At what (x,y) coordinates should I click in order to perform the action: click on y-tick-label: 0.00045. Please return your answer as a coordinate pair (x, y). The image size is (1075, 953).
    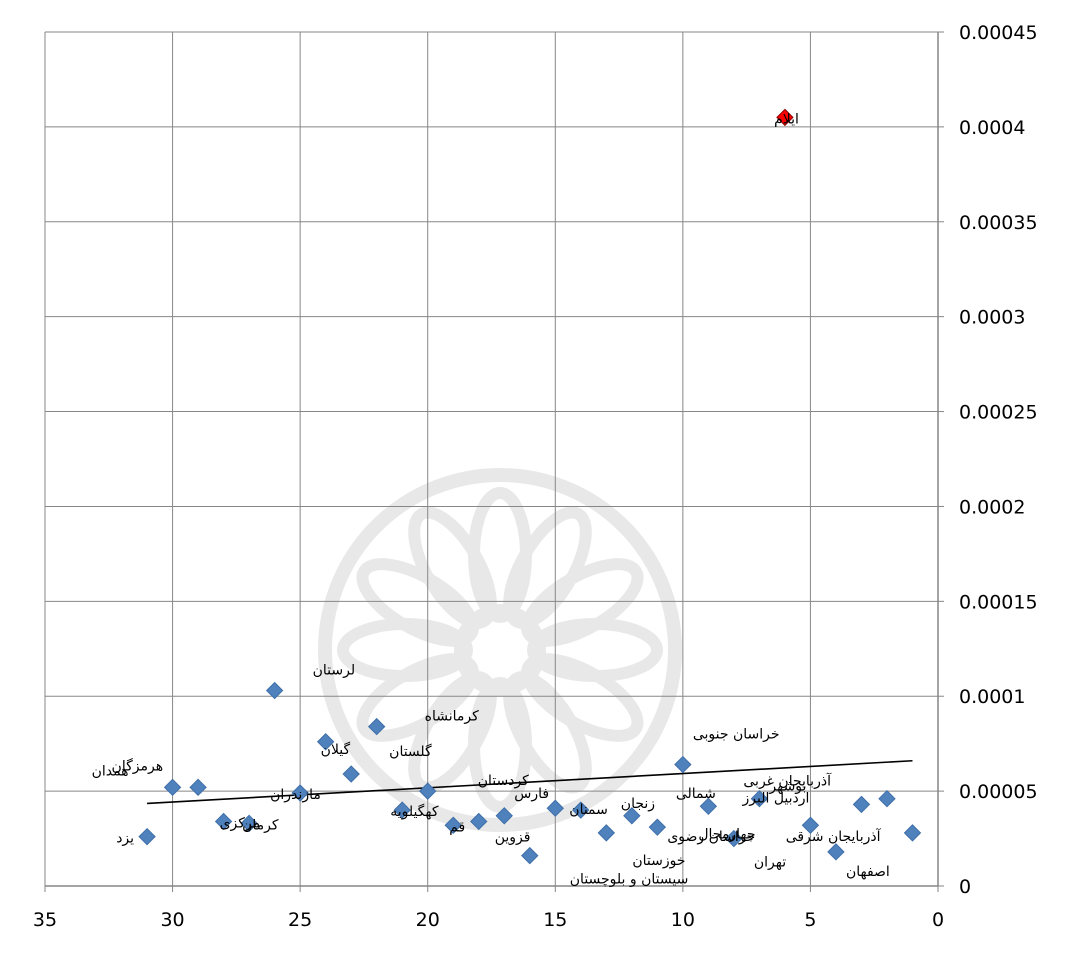
    Looking at the image, I should click on (998, 33).